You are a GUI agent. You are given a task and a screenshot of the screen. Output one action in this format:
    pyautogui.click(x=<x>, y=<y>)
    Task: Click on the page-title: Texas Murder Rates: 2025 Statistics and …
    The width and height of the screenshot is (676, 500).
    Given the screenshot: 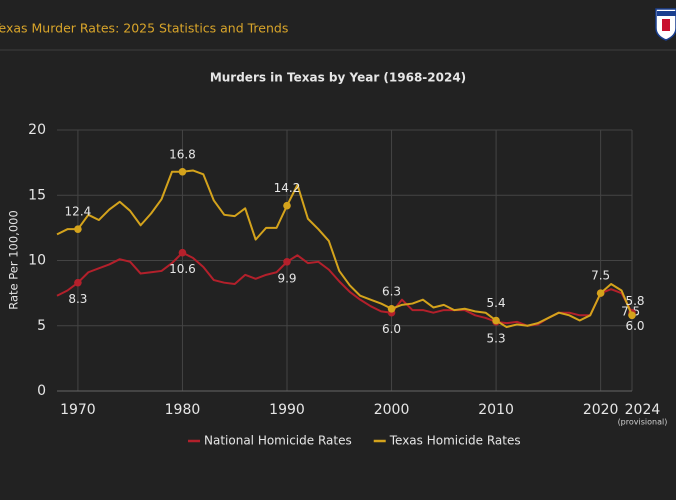 What is the action you would take?
    pyautogui.click(x=144, y=28)
    